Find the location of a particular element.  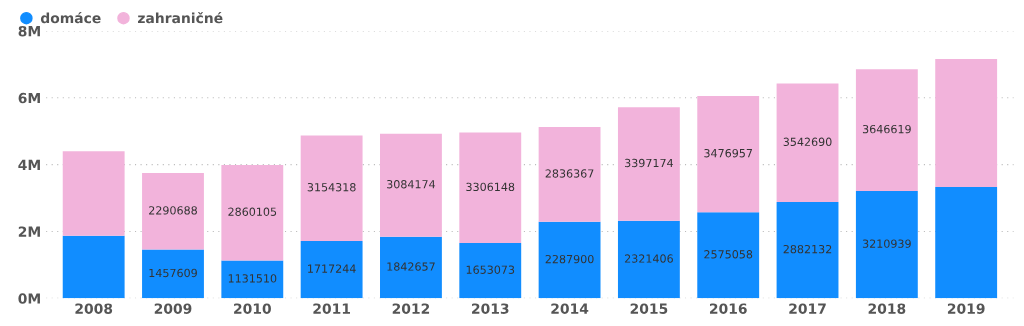

data-label: 1653073 is located at coordinates (490, 269).